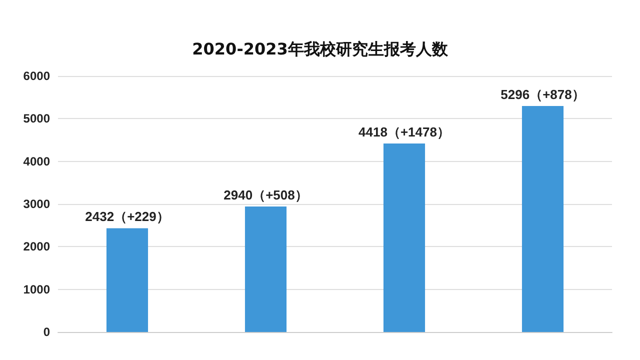 Image resolution: width=640 pixels, height=360 pixels. Describe the element at coordinates (127, 216) in the screenshot. I see `data-label: 2432（+229）` at that location.